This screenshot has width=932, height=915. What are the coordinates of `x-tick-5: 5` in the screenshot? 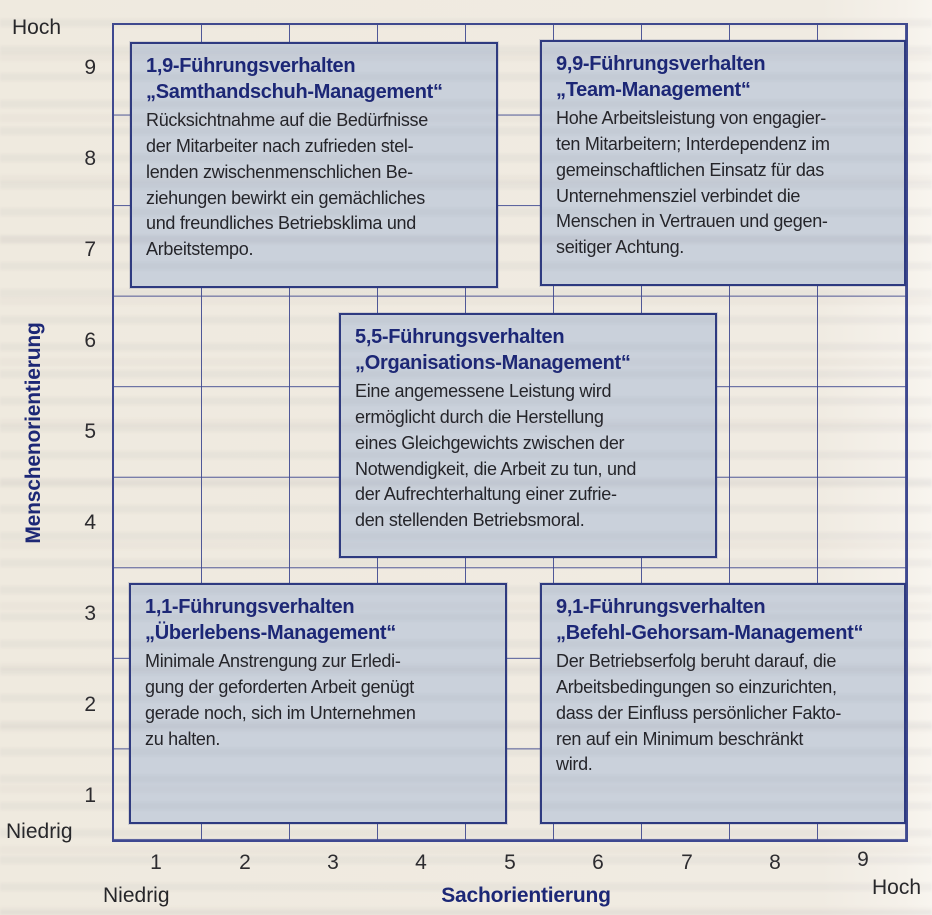 It's located at (510, 862).